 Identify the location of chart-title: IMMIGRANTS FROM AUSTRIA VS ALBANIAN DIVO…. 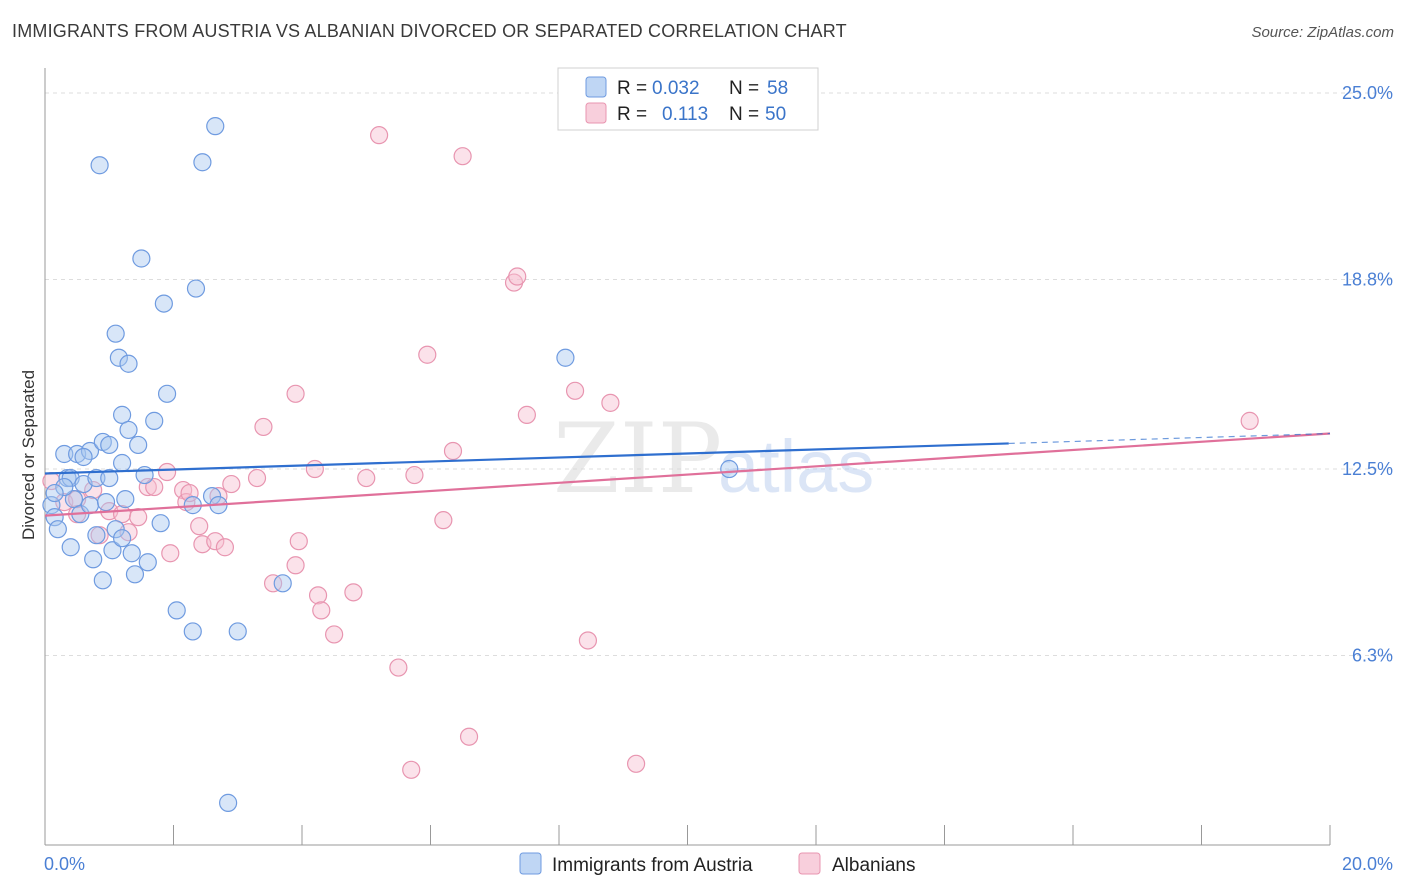
(429, 31).